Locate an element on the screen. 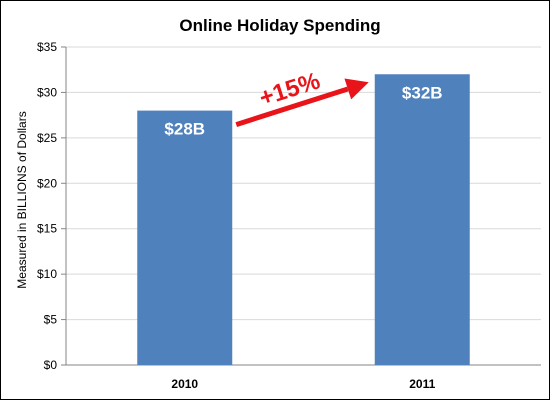  y-tick-label: $35 is located at coordinates (47, 47).